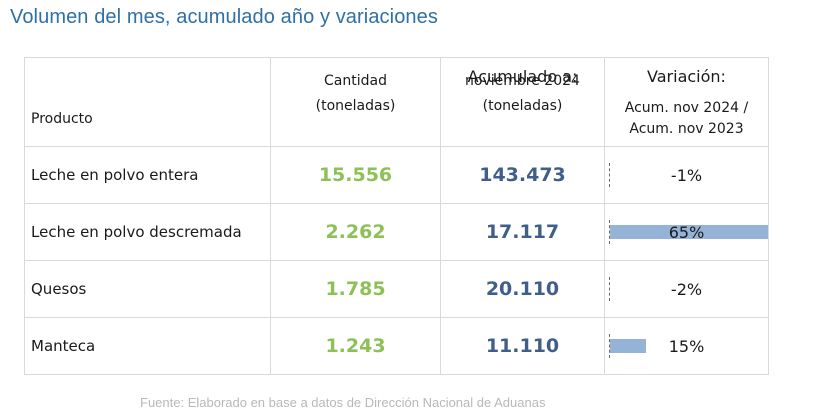 This screenshot has height=418, width=817. What do you see at coordinates (147, 232) in the screenshot?
I see `product-name: Leche en polvo descremada` at bounding box center [147, 232].